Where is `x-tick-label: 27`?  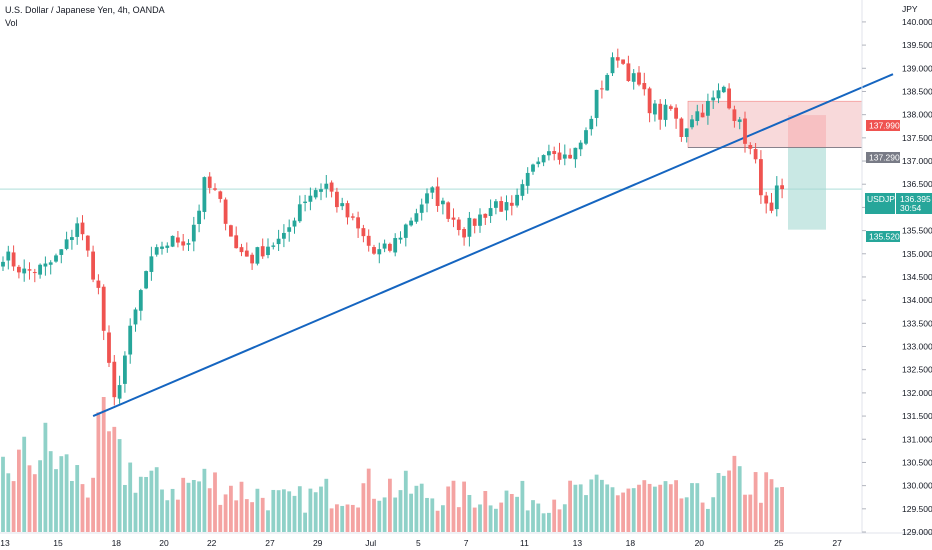 x-tick-label: 27 is located at coordinates (837, 543).